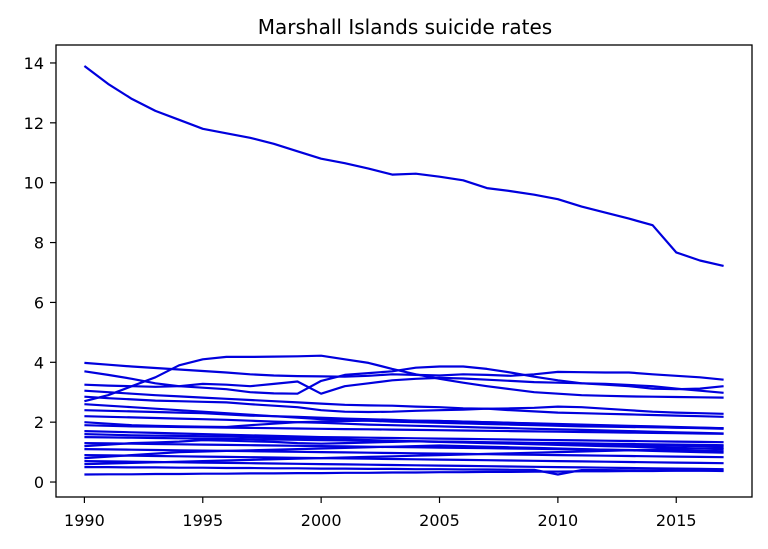  Describe the element at coordinates (676, 520) in the screenshot. I see `x-tick-label: 2015` at that location.